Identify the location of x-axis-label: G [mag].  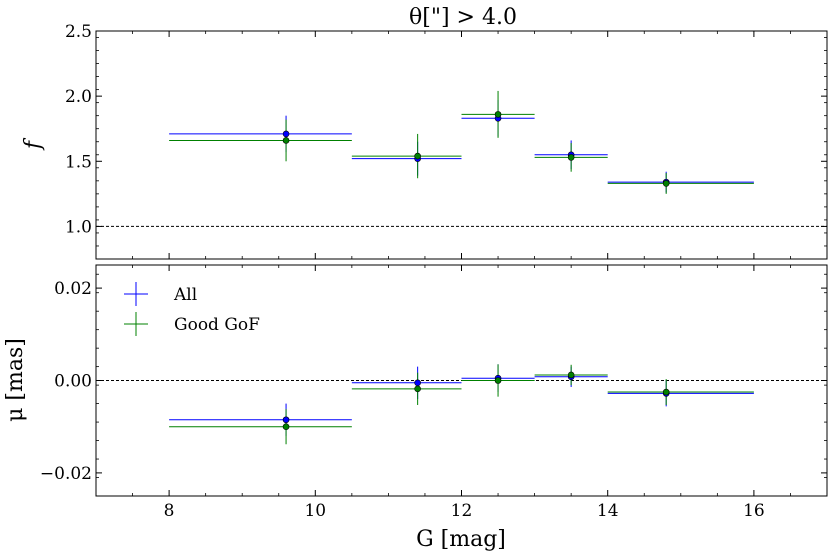
(461, 539).